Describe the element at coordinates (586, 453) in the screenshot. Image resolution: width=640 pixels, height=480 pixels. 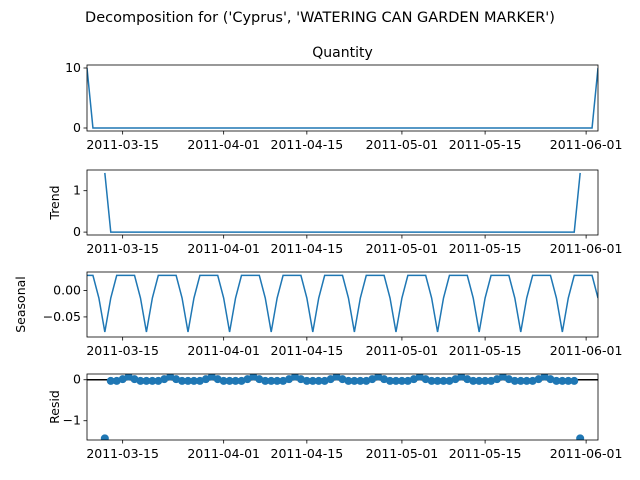
I see `resid-xtick-label: 2011-06-01` at that location.